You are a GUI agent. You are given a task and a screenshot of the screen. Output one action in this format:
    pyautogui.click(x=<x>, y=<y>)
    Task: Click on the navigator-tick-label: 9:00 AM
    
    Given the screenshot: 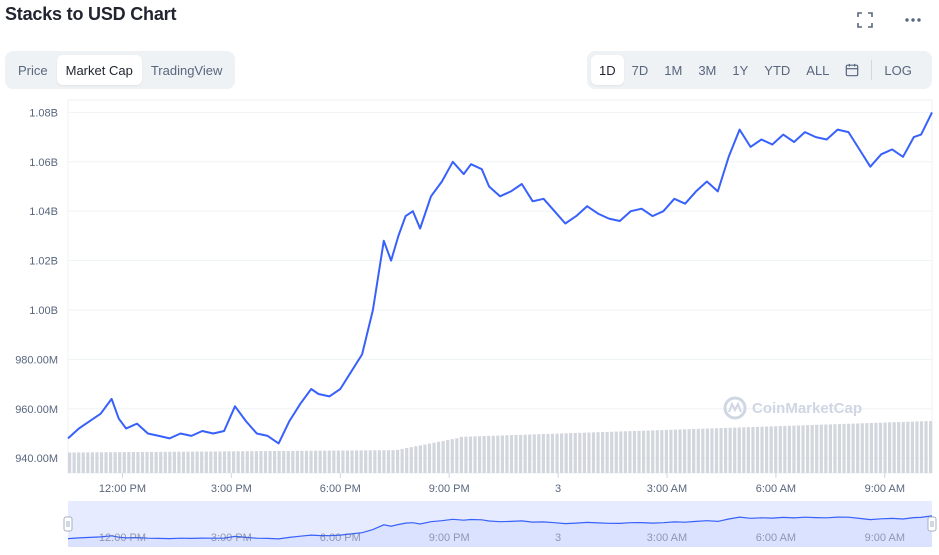 What is the action you would take?
    pyautogui.click(x=885, y=538)
    